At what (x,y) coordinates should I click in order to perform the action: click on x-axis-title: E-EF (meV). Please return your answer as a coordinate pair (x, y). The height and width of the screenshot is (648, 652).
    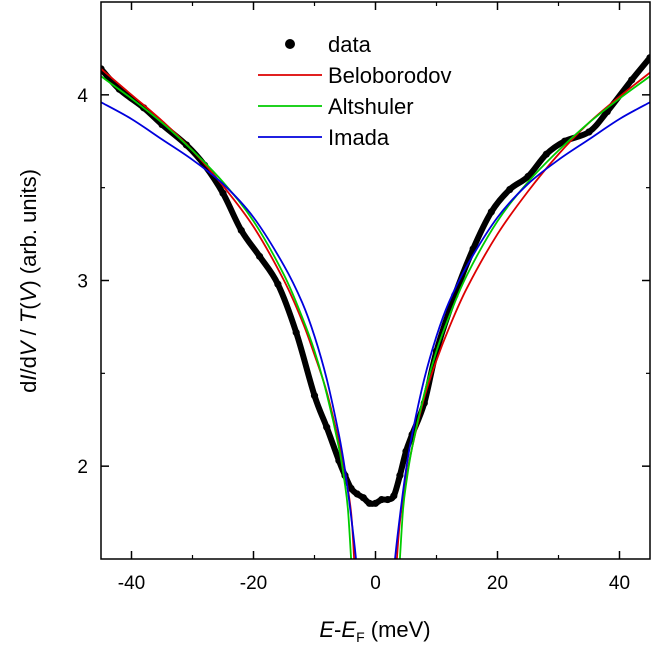
    Looking at the image, I should click on (374, 631).